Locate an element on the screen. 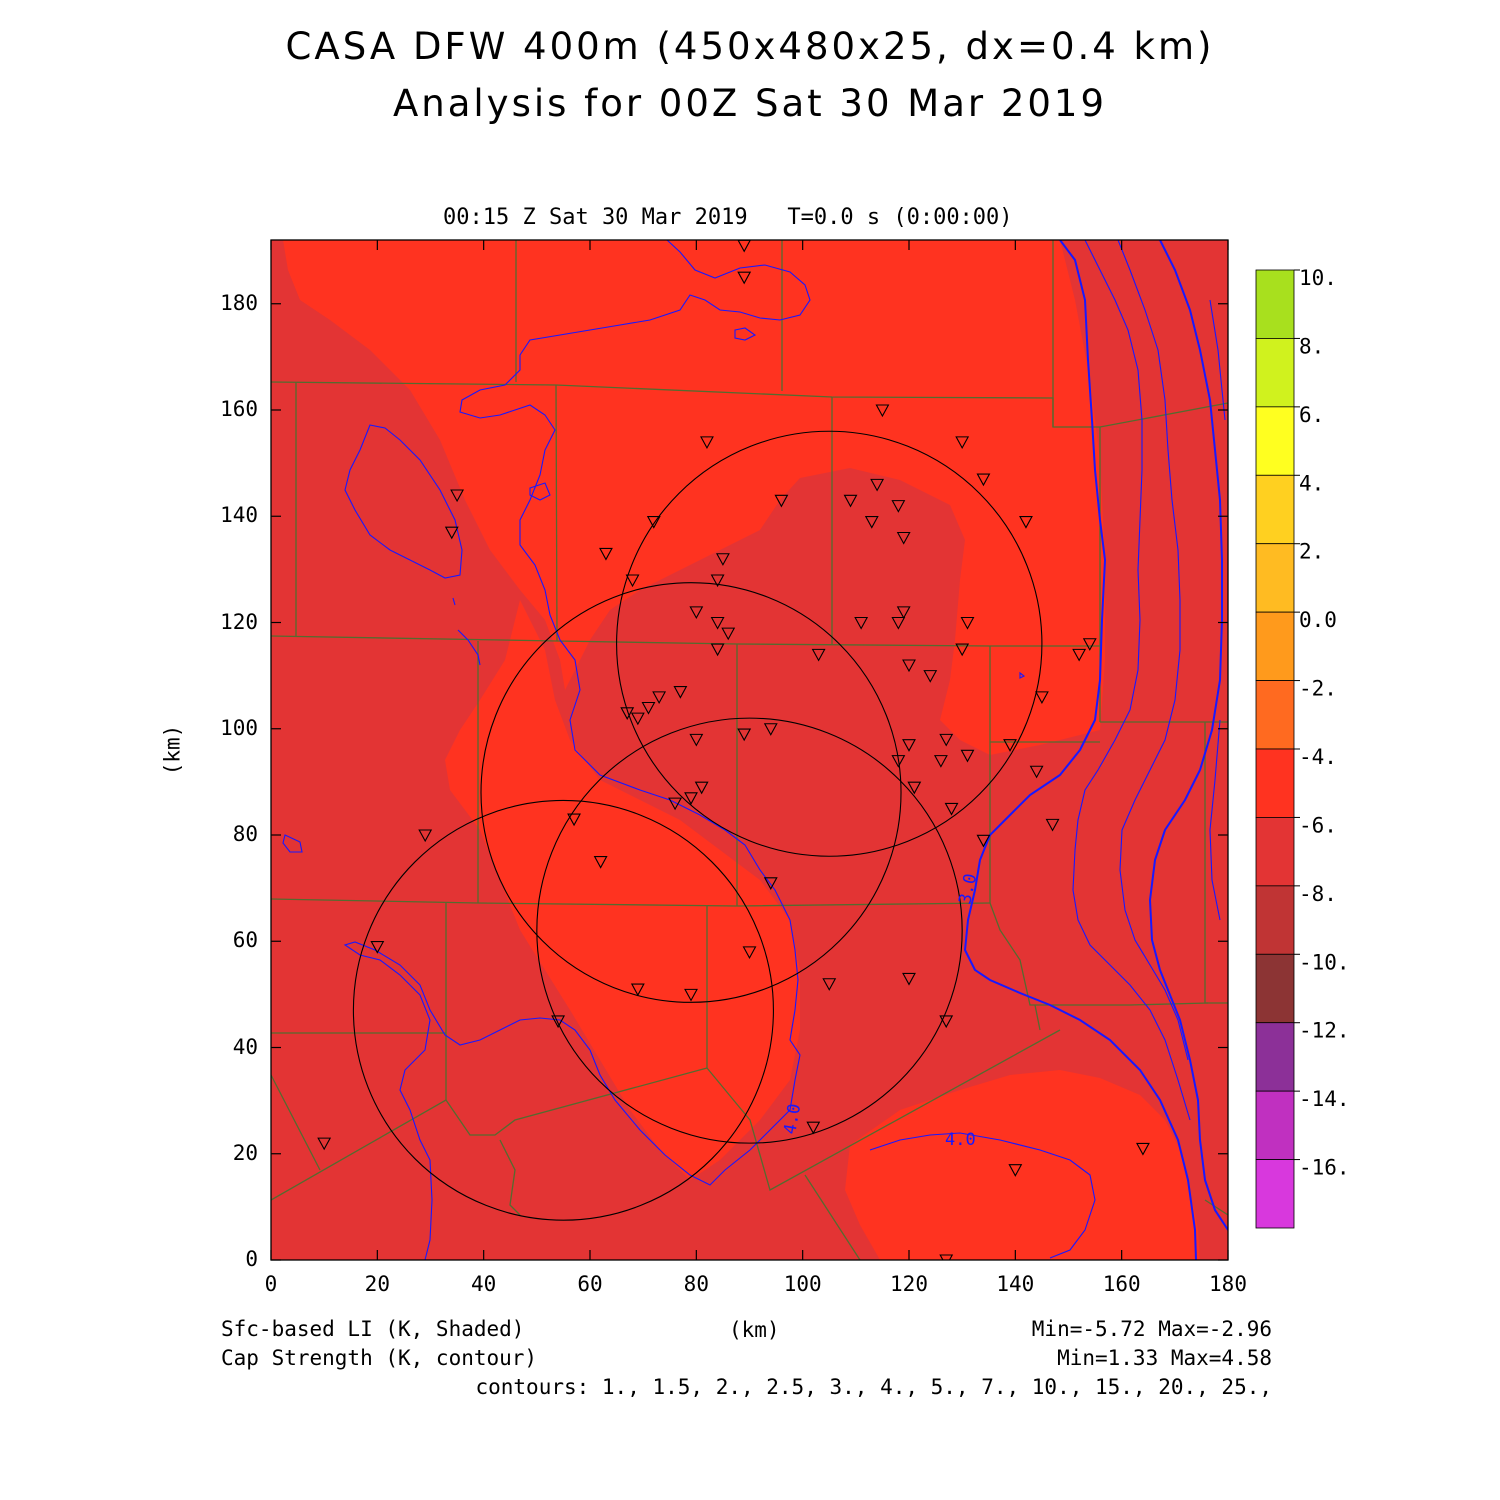 The width and height of the screenshot is (1500, 1500). y-tick-label: 0 is located at coordinates (251, 1259).